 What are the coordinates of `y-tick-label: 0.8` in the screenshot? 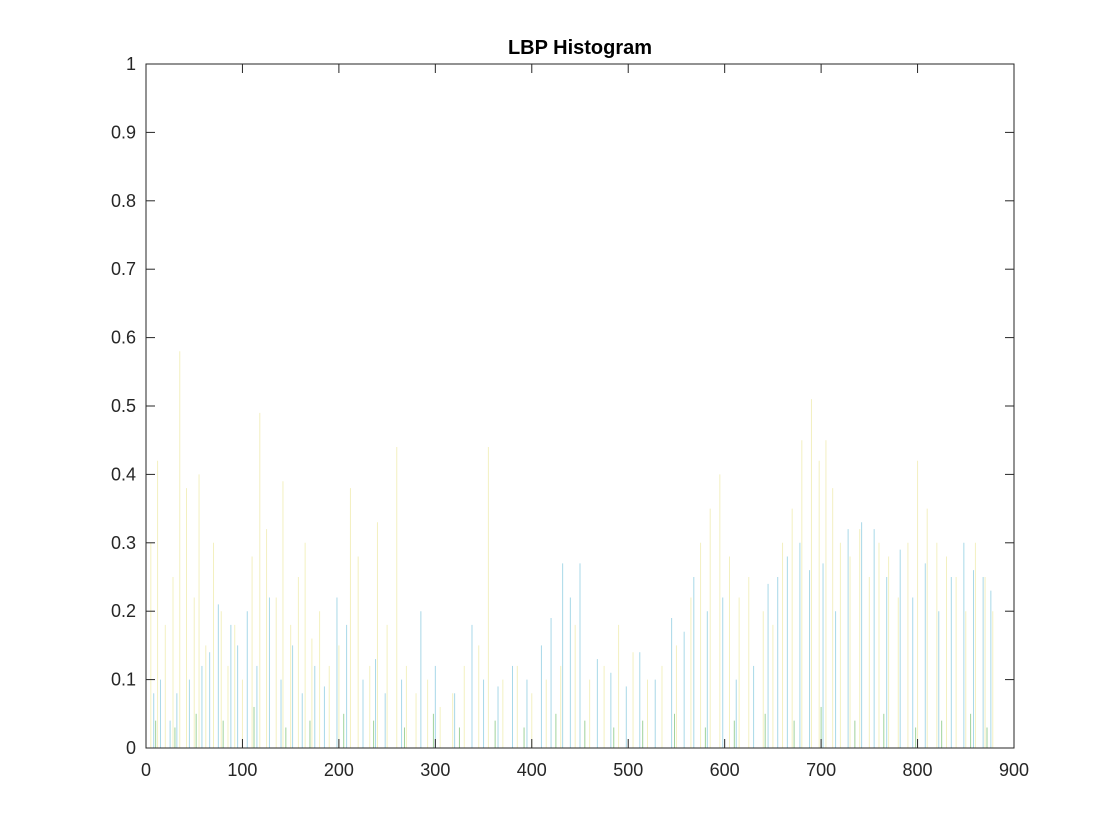 It's located at (123, 201).